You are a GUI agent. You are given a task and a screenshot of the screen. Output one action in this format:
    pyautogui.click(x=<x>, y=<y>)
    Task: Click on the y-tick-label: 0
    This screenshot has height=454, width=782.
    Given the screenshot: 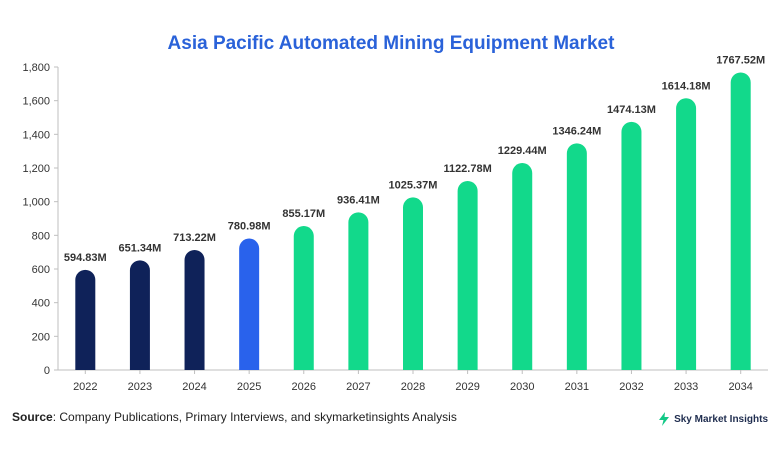 What is the action you would take?
    pyautogui.click(x=47, y=371)
    